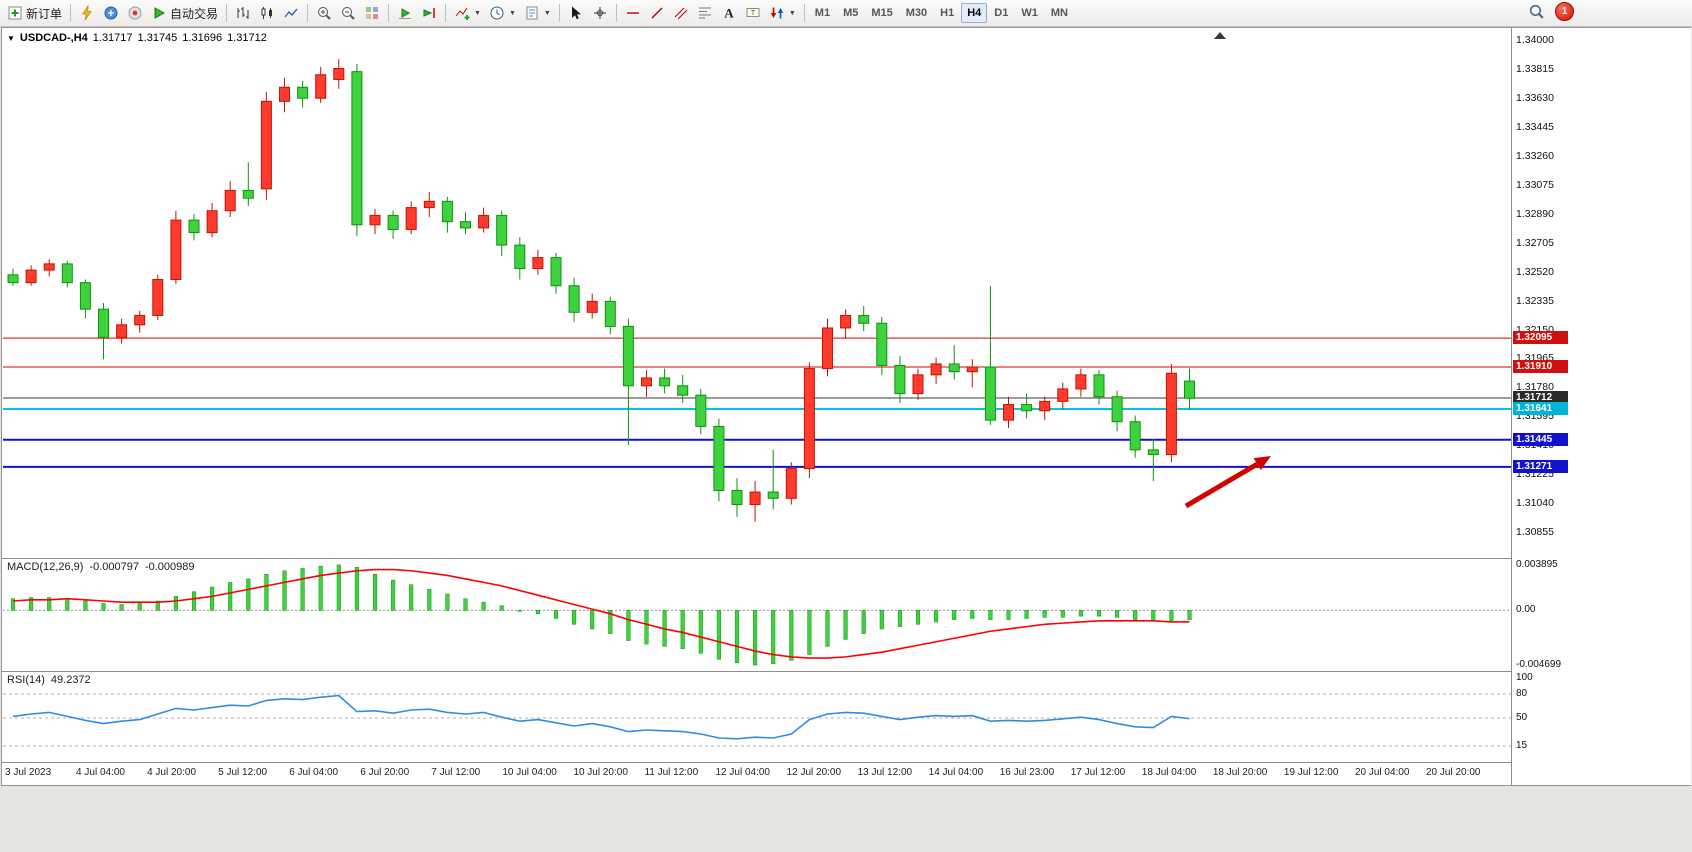 Image resolution: width=1692 pixels, height=852 pixels. Describe the element at coordinates (405, 13) in the screenshot. I see `auto-scroll-button` at that location.